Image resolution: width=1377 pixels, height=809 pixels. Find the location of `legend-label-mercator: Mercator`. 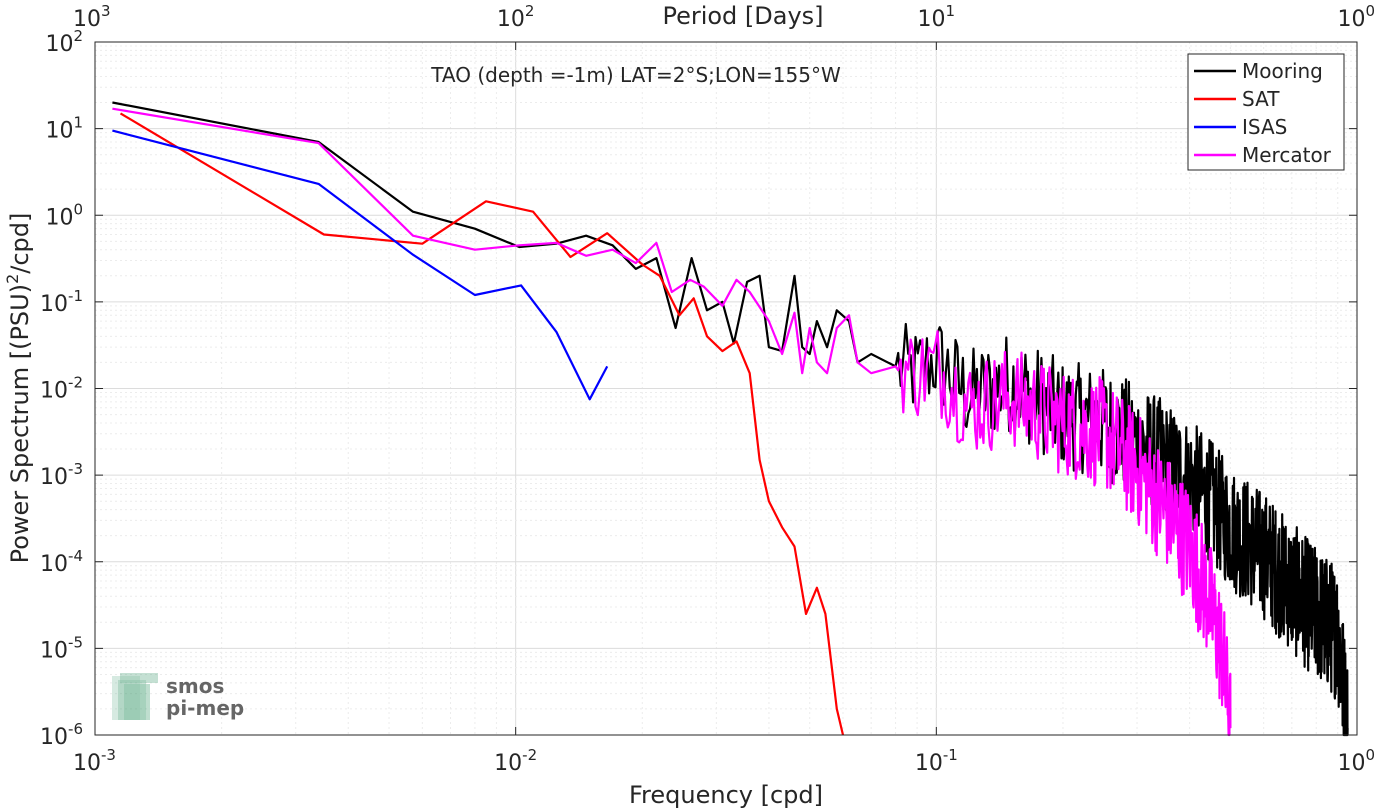

legend-label-mercator: Mercator is located at coordinates (1287, 155).